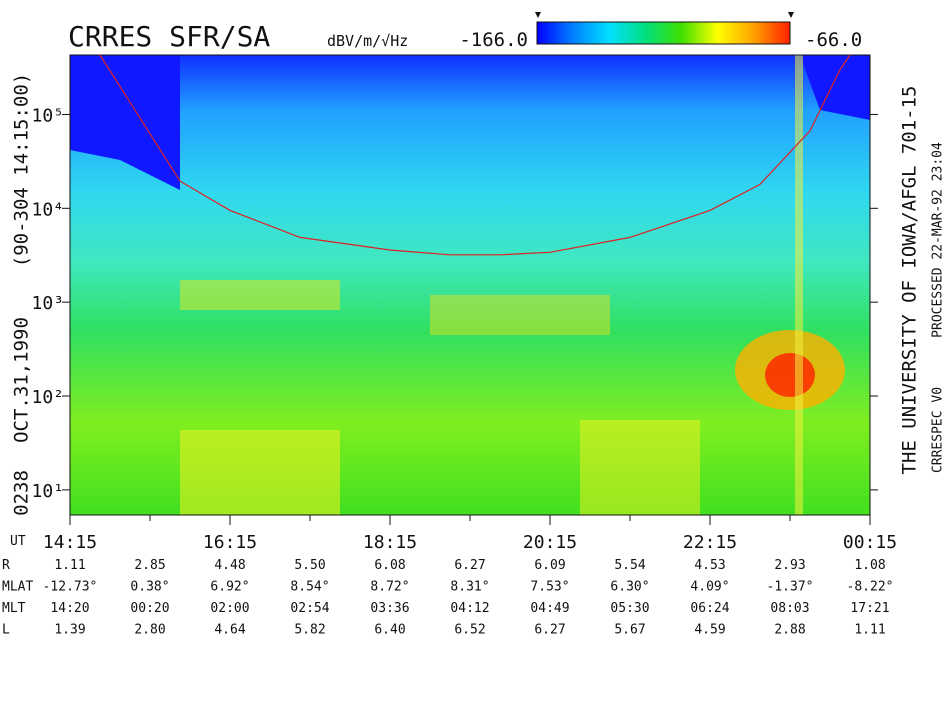 Image resolution: width=945 pixels, height=720 pixels. I want to click on x-tick-label: 14:15, so click(70, 542).